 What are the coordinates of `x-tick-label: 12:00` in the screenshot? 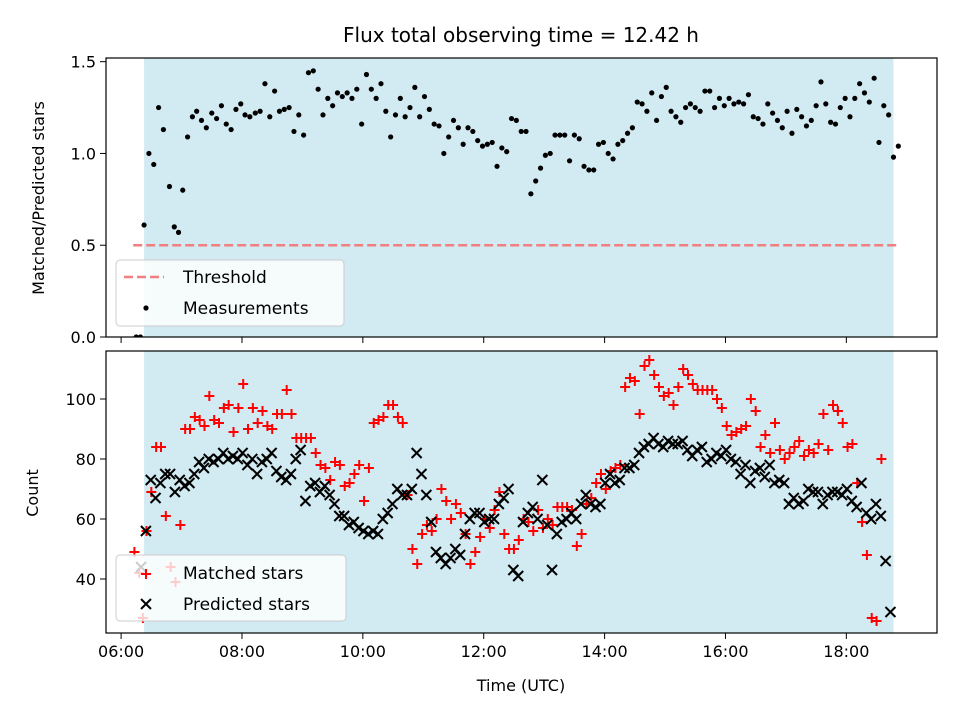 It's located at (484, 651).